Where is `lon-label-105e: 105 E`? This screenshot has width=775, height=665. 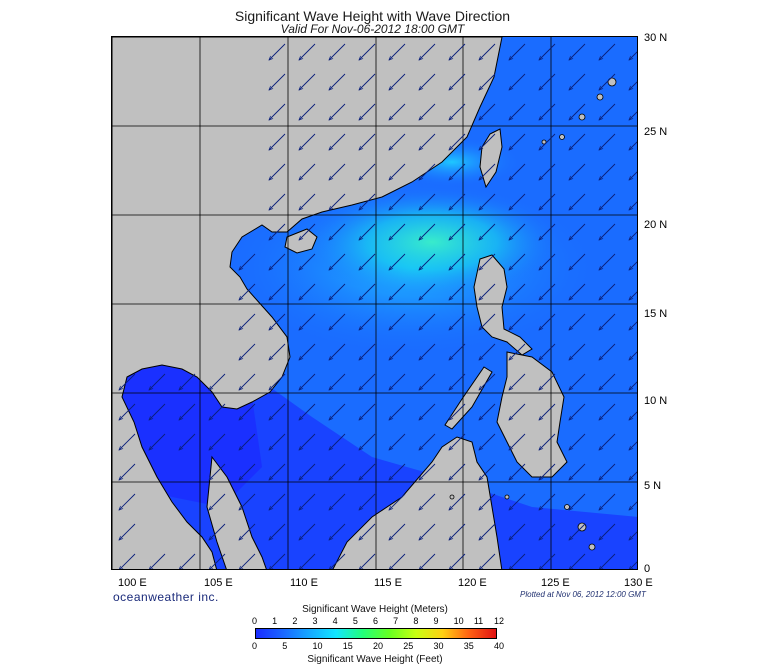 lon-label-105e: 105 E is located at coordinates (218, 583).